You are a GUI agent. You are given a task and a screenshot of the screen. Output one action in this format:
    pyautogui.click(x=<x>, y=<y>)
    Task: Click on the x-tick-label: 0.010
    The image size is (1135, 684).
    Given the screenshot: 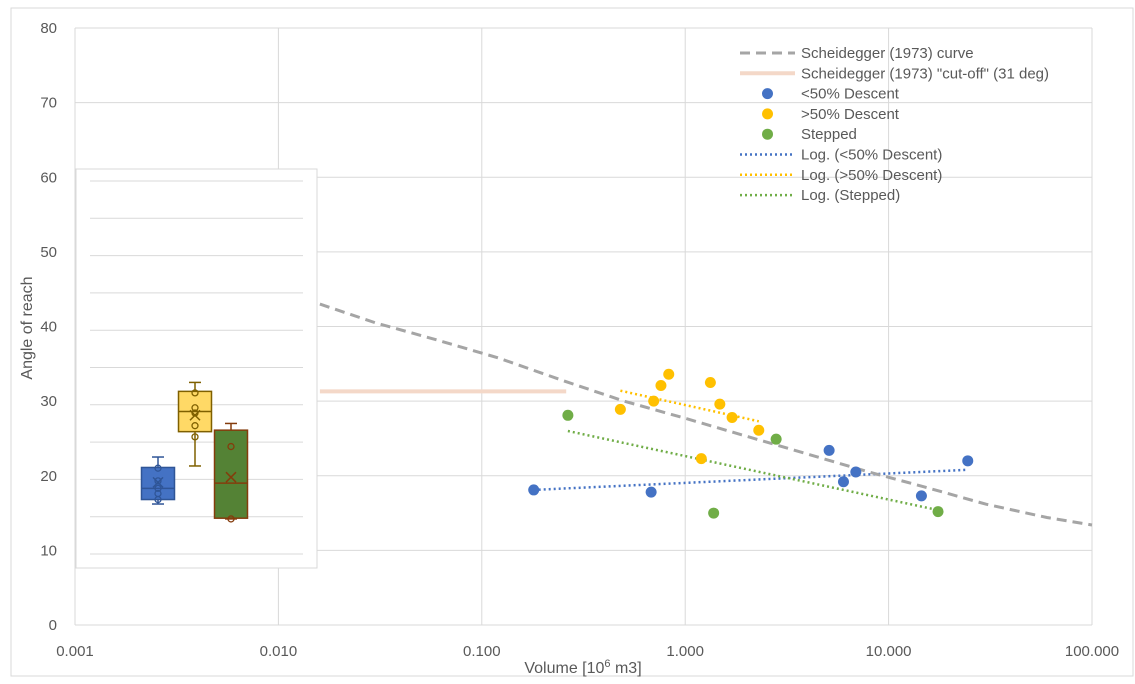 What is the action you would take?
    pyautogui.click(x=279, y=651)
    